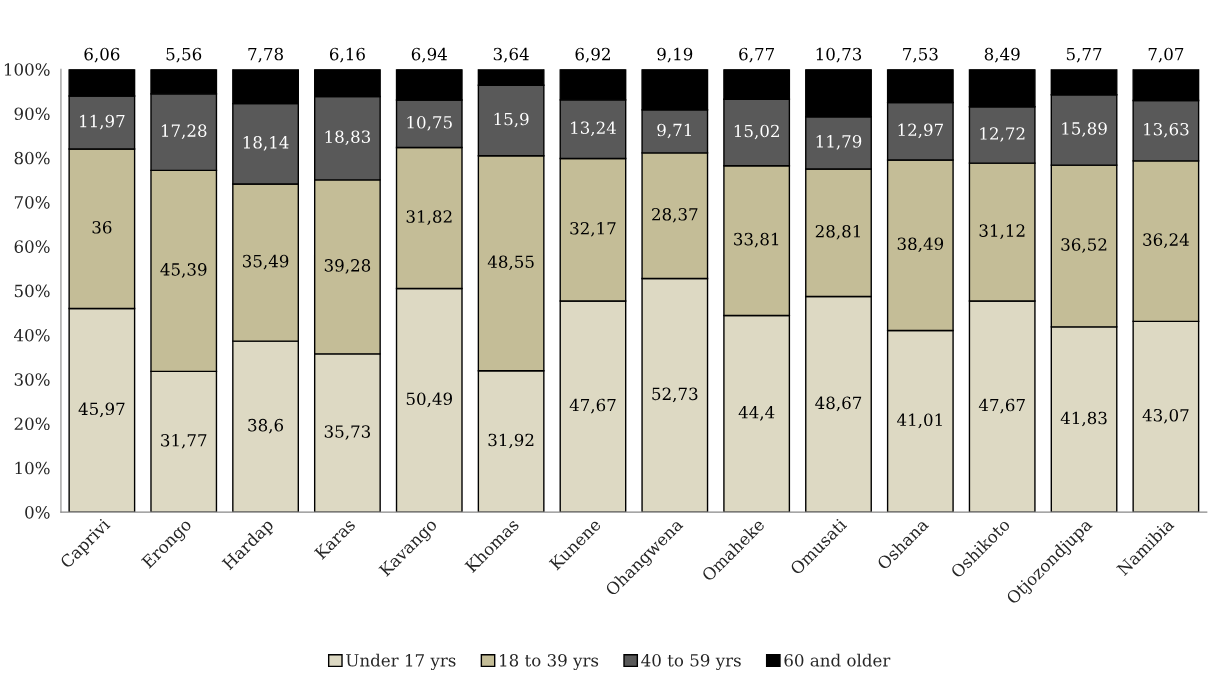 This screenshot has width=1219, height=692. Describe the element at coordinates (429, 123) in the screenshot. I see `data-label: 10,75` at that location.